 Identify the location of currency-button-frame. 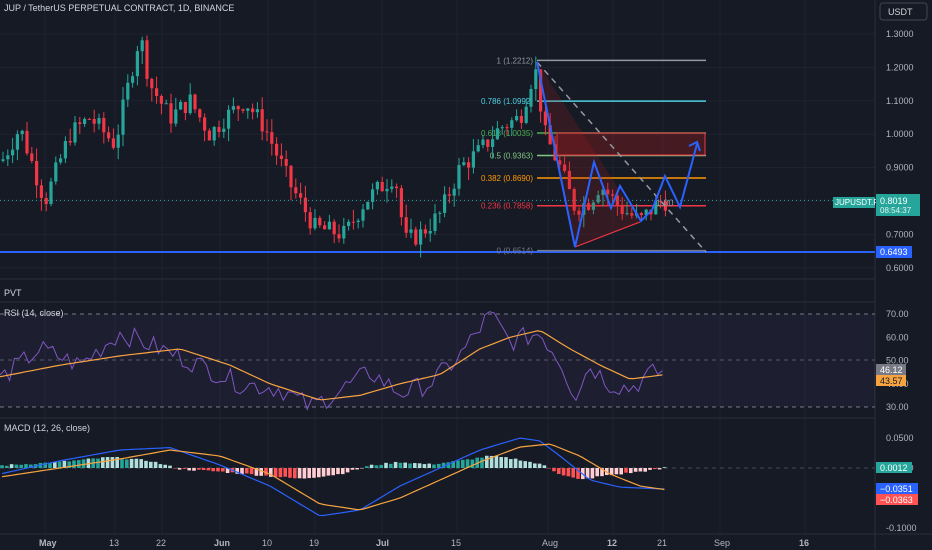
(903, 11).